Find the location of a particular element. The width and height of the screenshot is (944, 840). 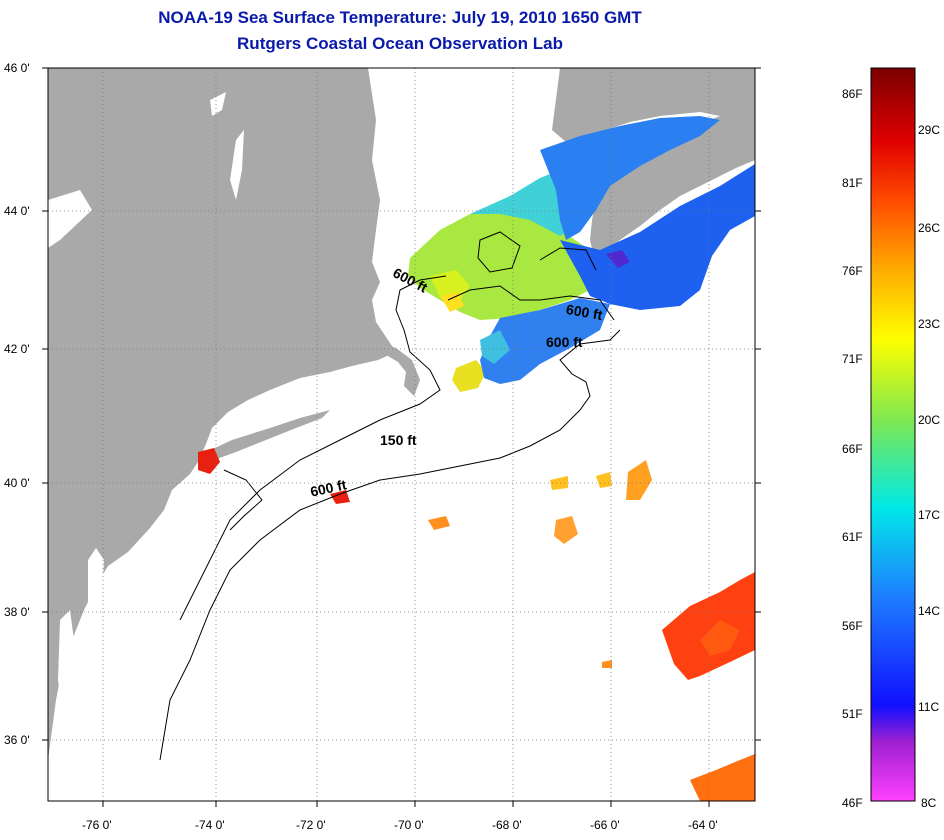

lon-label: -74 0' is located at coordinates (210, 825).